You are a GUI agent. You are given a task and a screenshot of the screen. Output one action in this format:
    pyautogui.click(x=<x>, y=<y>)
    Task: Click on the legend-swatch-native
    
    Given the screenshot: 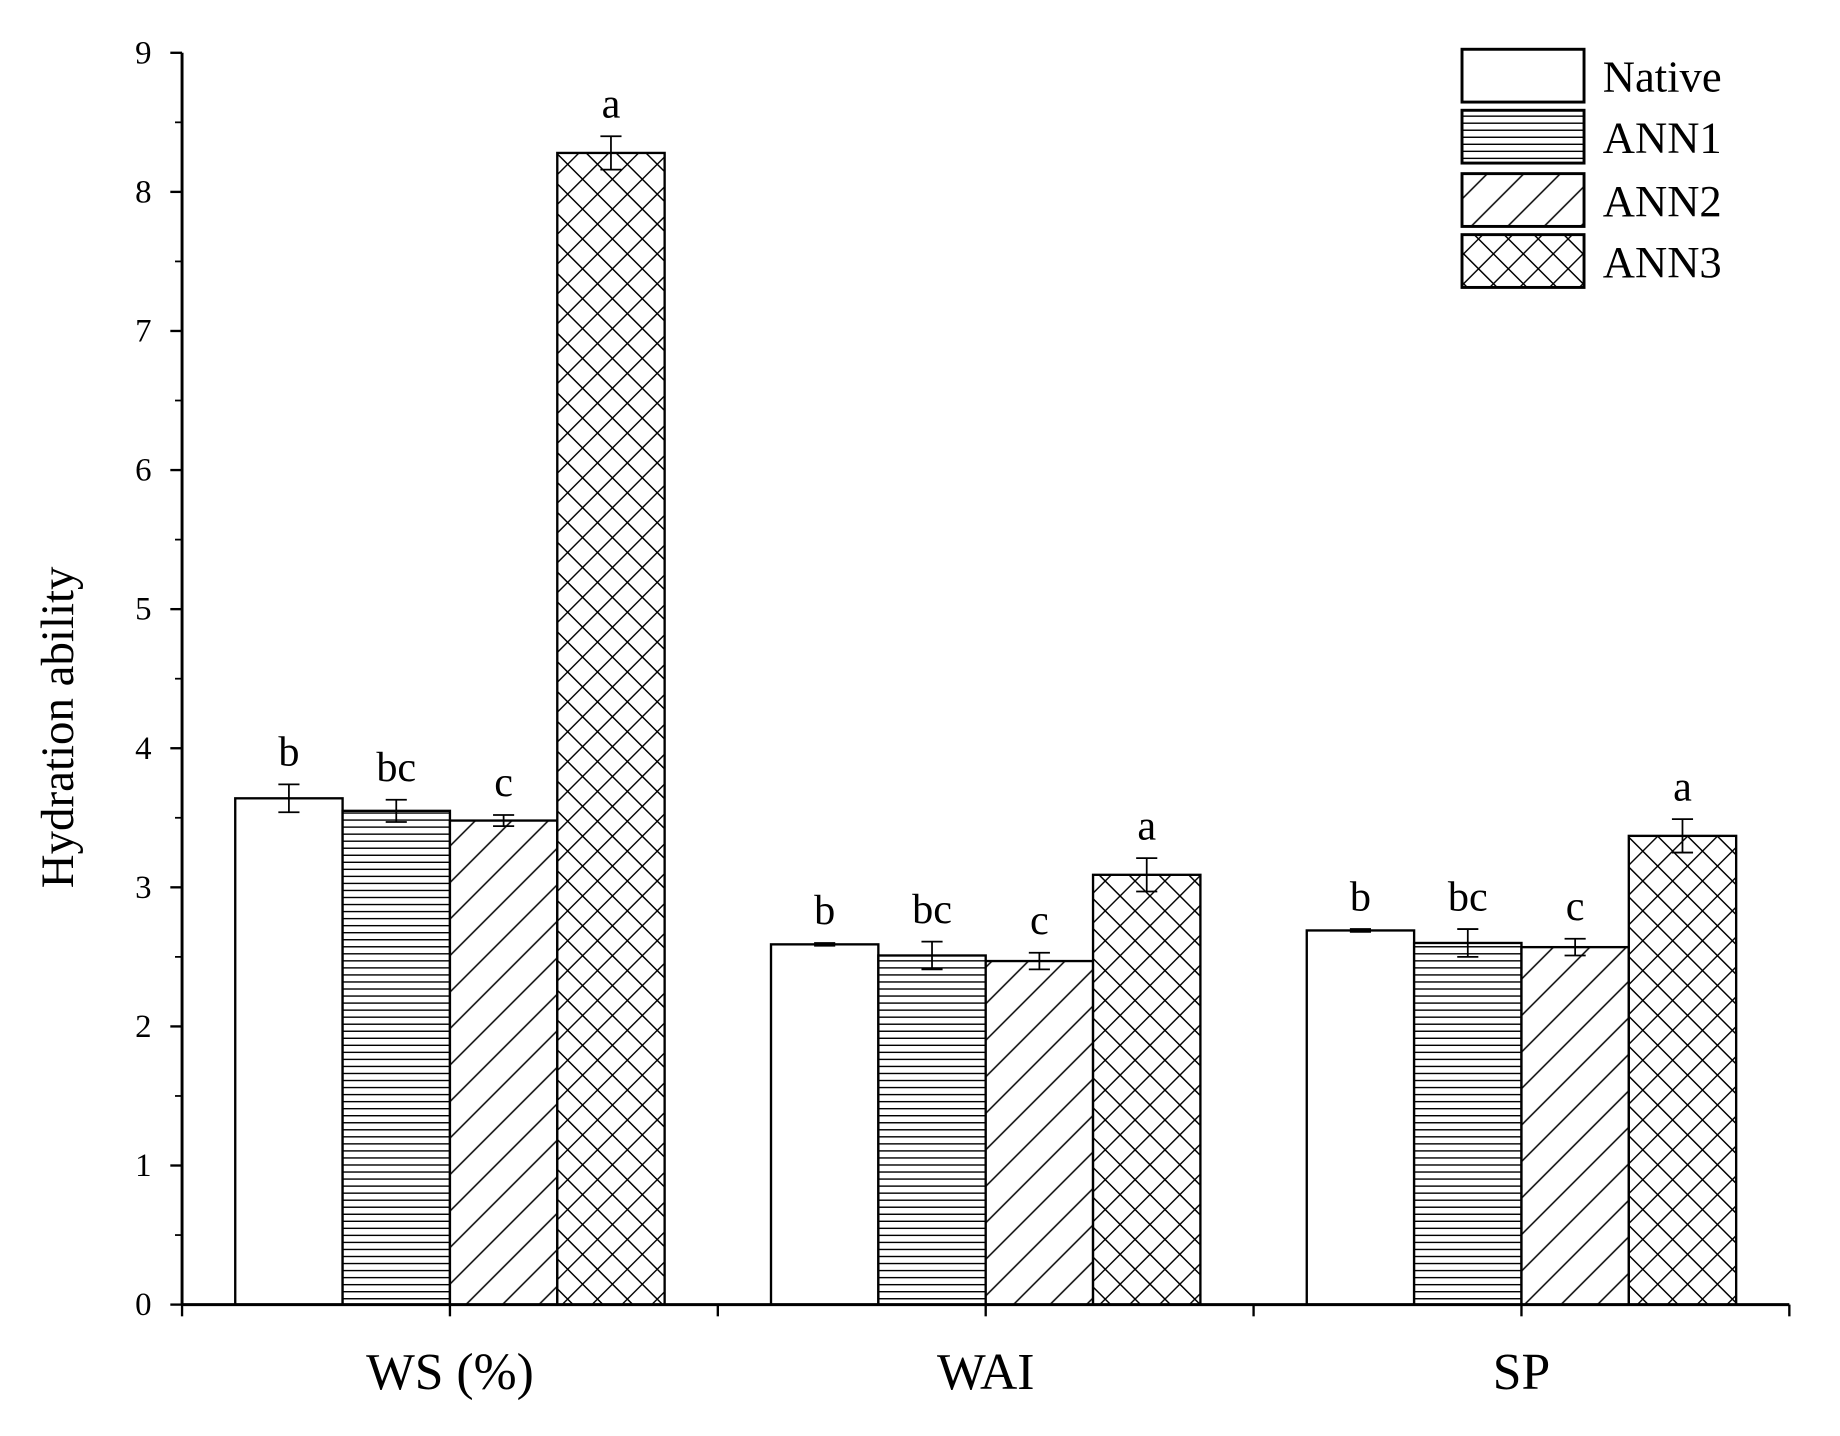 What is the action you would take?
    pyautogui.click(x=1523, y=75)
    